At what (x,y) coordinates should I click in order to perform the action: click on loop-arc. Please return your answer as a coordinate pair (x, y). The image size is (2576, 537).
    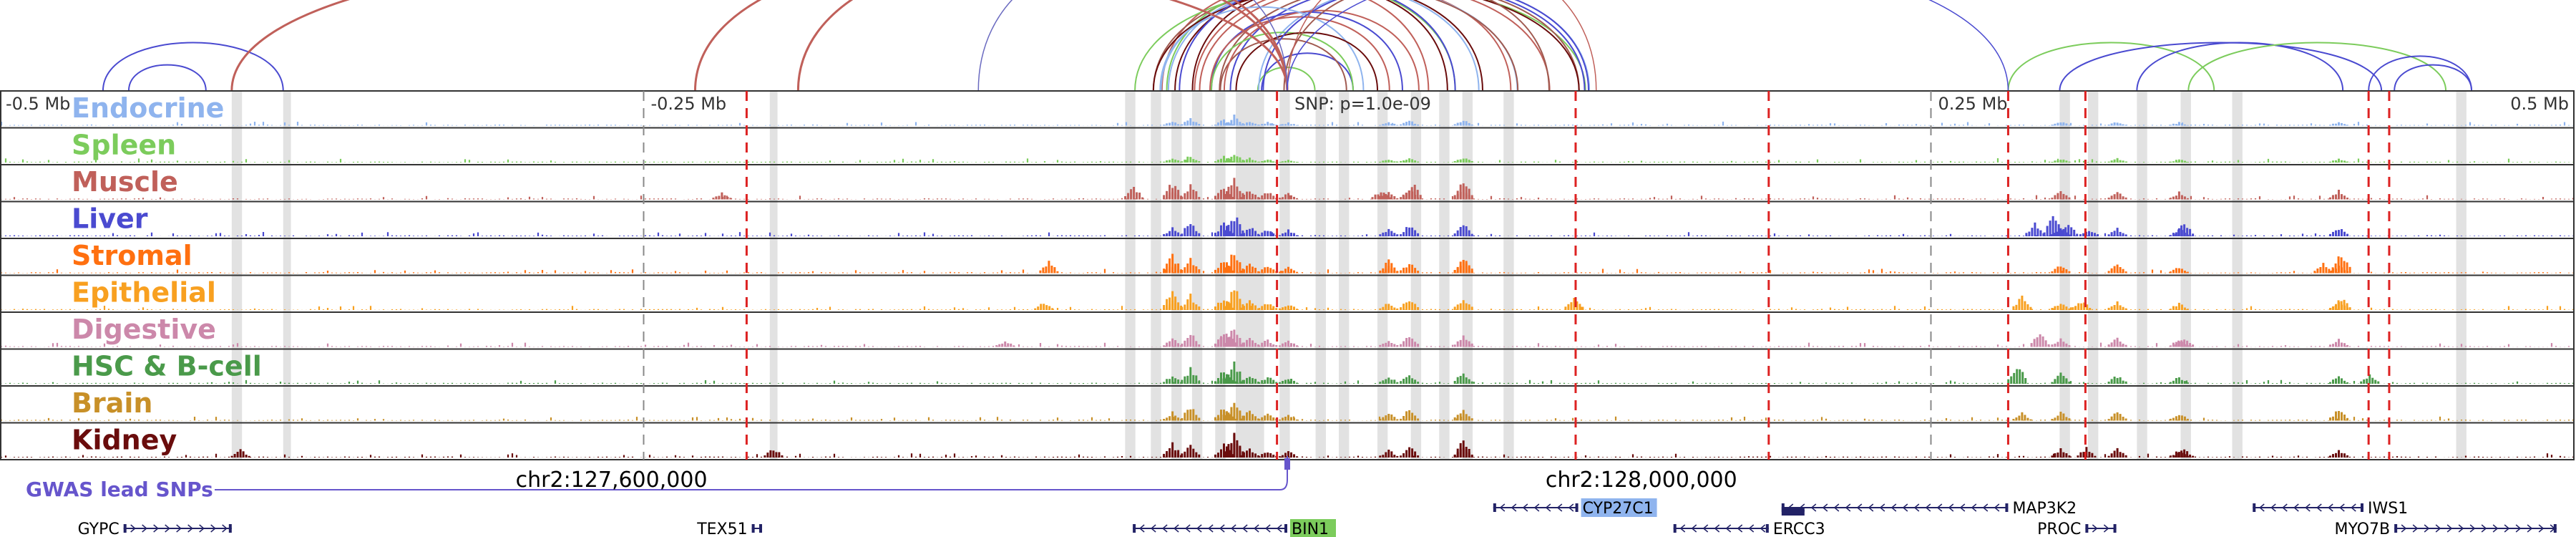
    Looking at the image, I should click on (1321, 50).